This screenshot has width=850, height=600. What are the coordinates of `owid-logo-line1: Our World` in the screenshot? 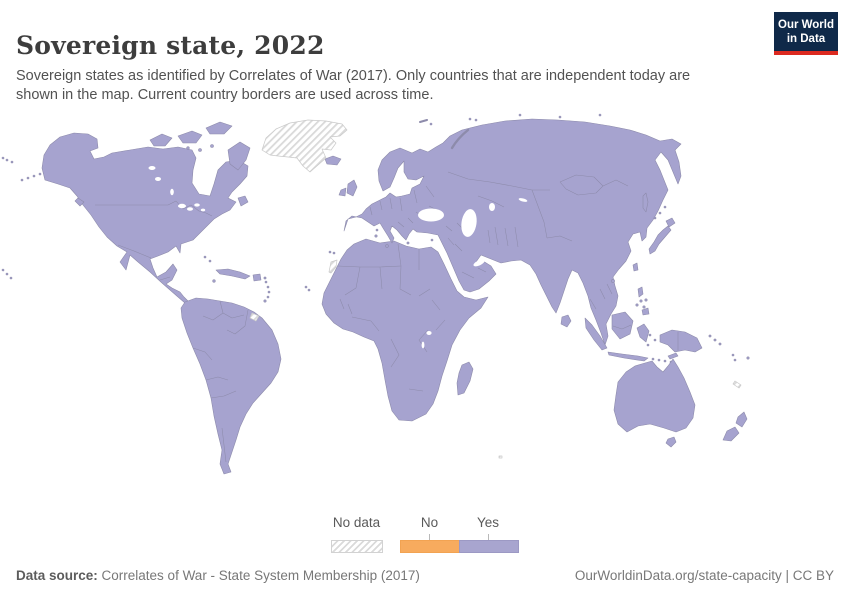 It's located at (806, 25).